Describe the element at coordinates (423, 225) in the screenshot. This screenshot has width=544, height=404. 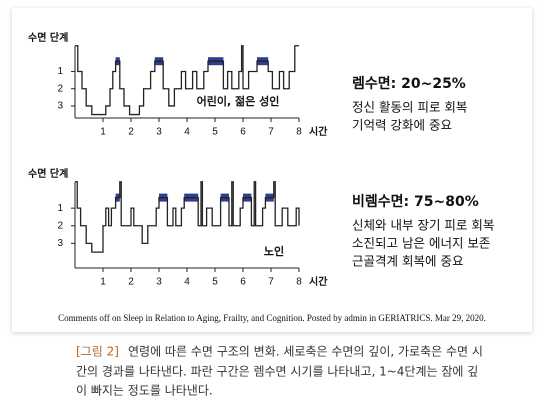
I see `side-line: 신체와 내부 장기 피로 회복` at that location.